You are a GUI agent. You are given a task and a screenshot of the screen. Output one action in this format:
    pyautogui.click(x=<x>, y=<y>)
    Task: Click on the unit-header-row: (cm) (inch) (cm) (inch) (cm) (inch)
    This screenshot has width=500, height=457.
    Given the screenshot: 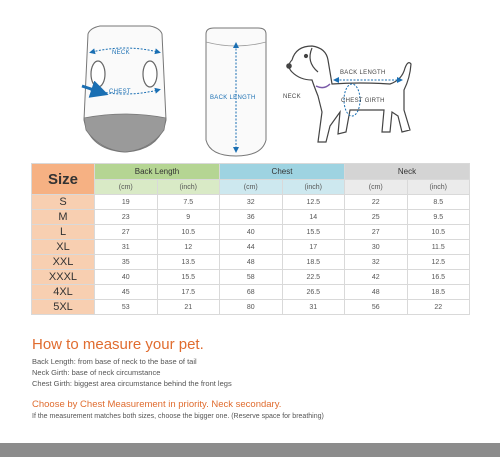 What is the action you would take?
    pyautogui.click(x=251, y=187)
    